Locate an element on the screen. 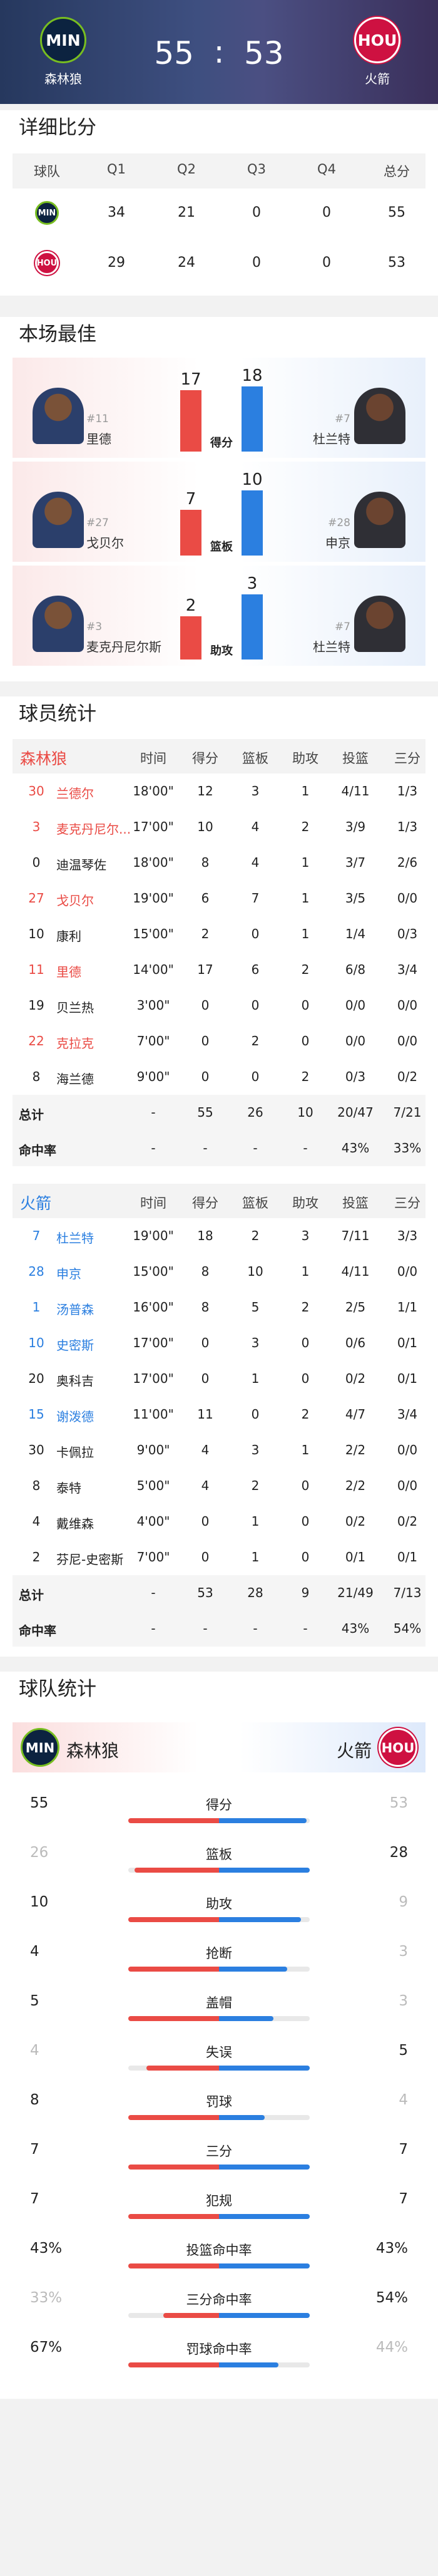 This screenshot has height=2576, width=438. summary-label: 命中率 is located at coordinates (37, 1150).